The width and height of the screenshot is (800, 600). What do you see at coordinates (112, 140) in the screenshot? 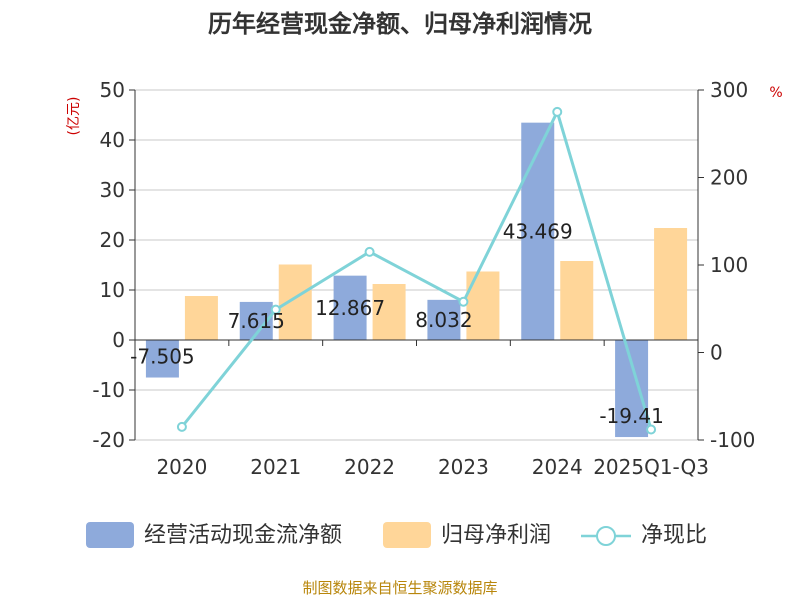
I see `left-tick-label: 40` at bounding box center [112, 140].